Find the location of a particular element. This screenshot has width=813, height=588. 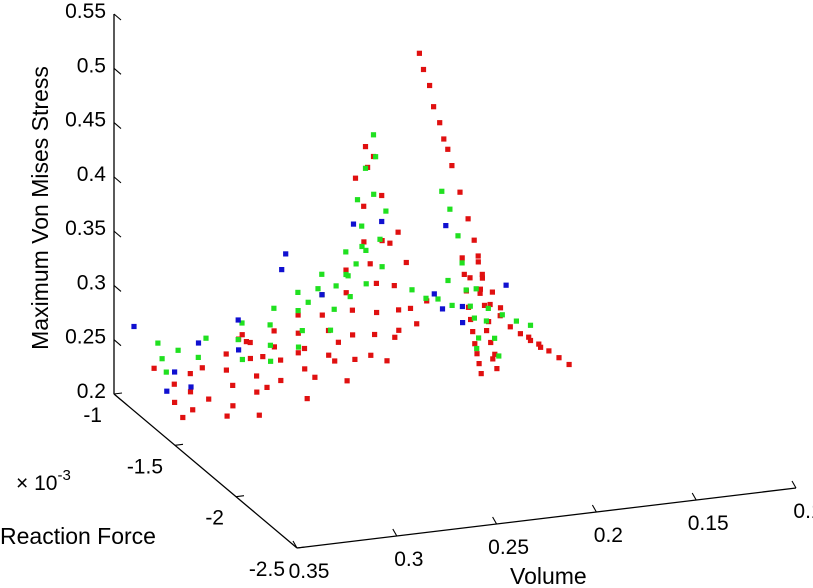

y-tick-label: -1 is located at coordinates (92, 415).